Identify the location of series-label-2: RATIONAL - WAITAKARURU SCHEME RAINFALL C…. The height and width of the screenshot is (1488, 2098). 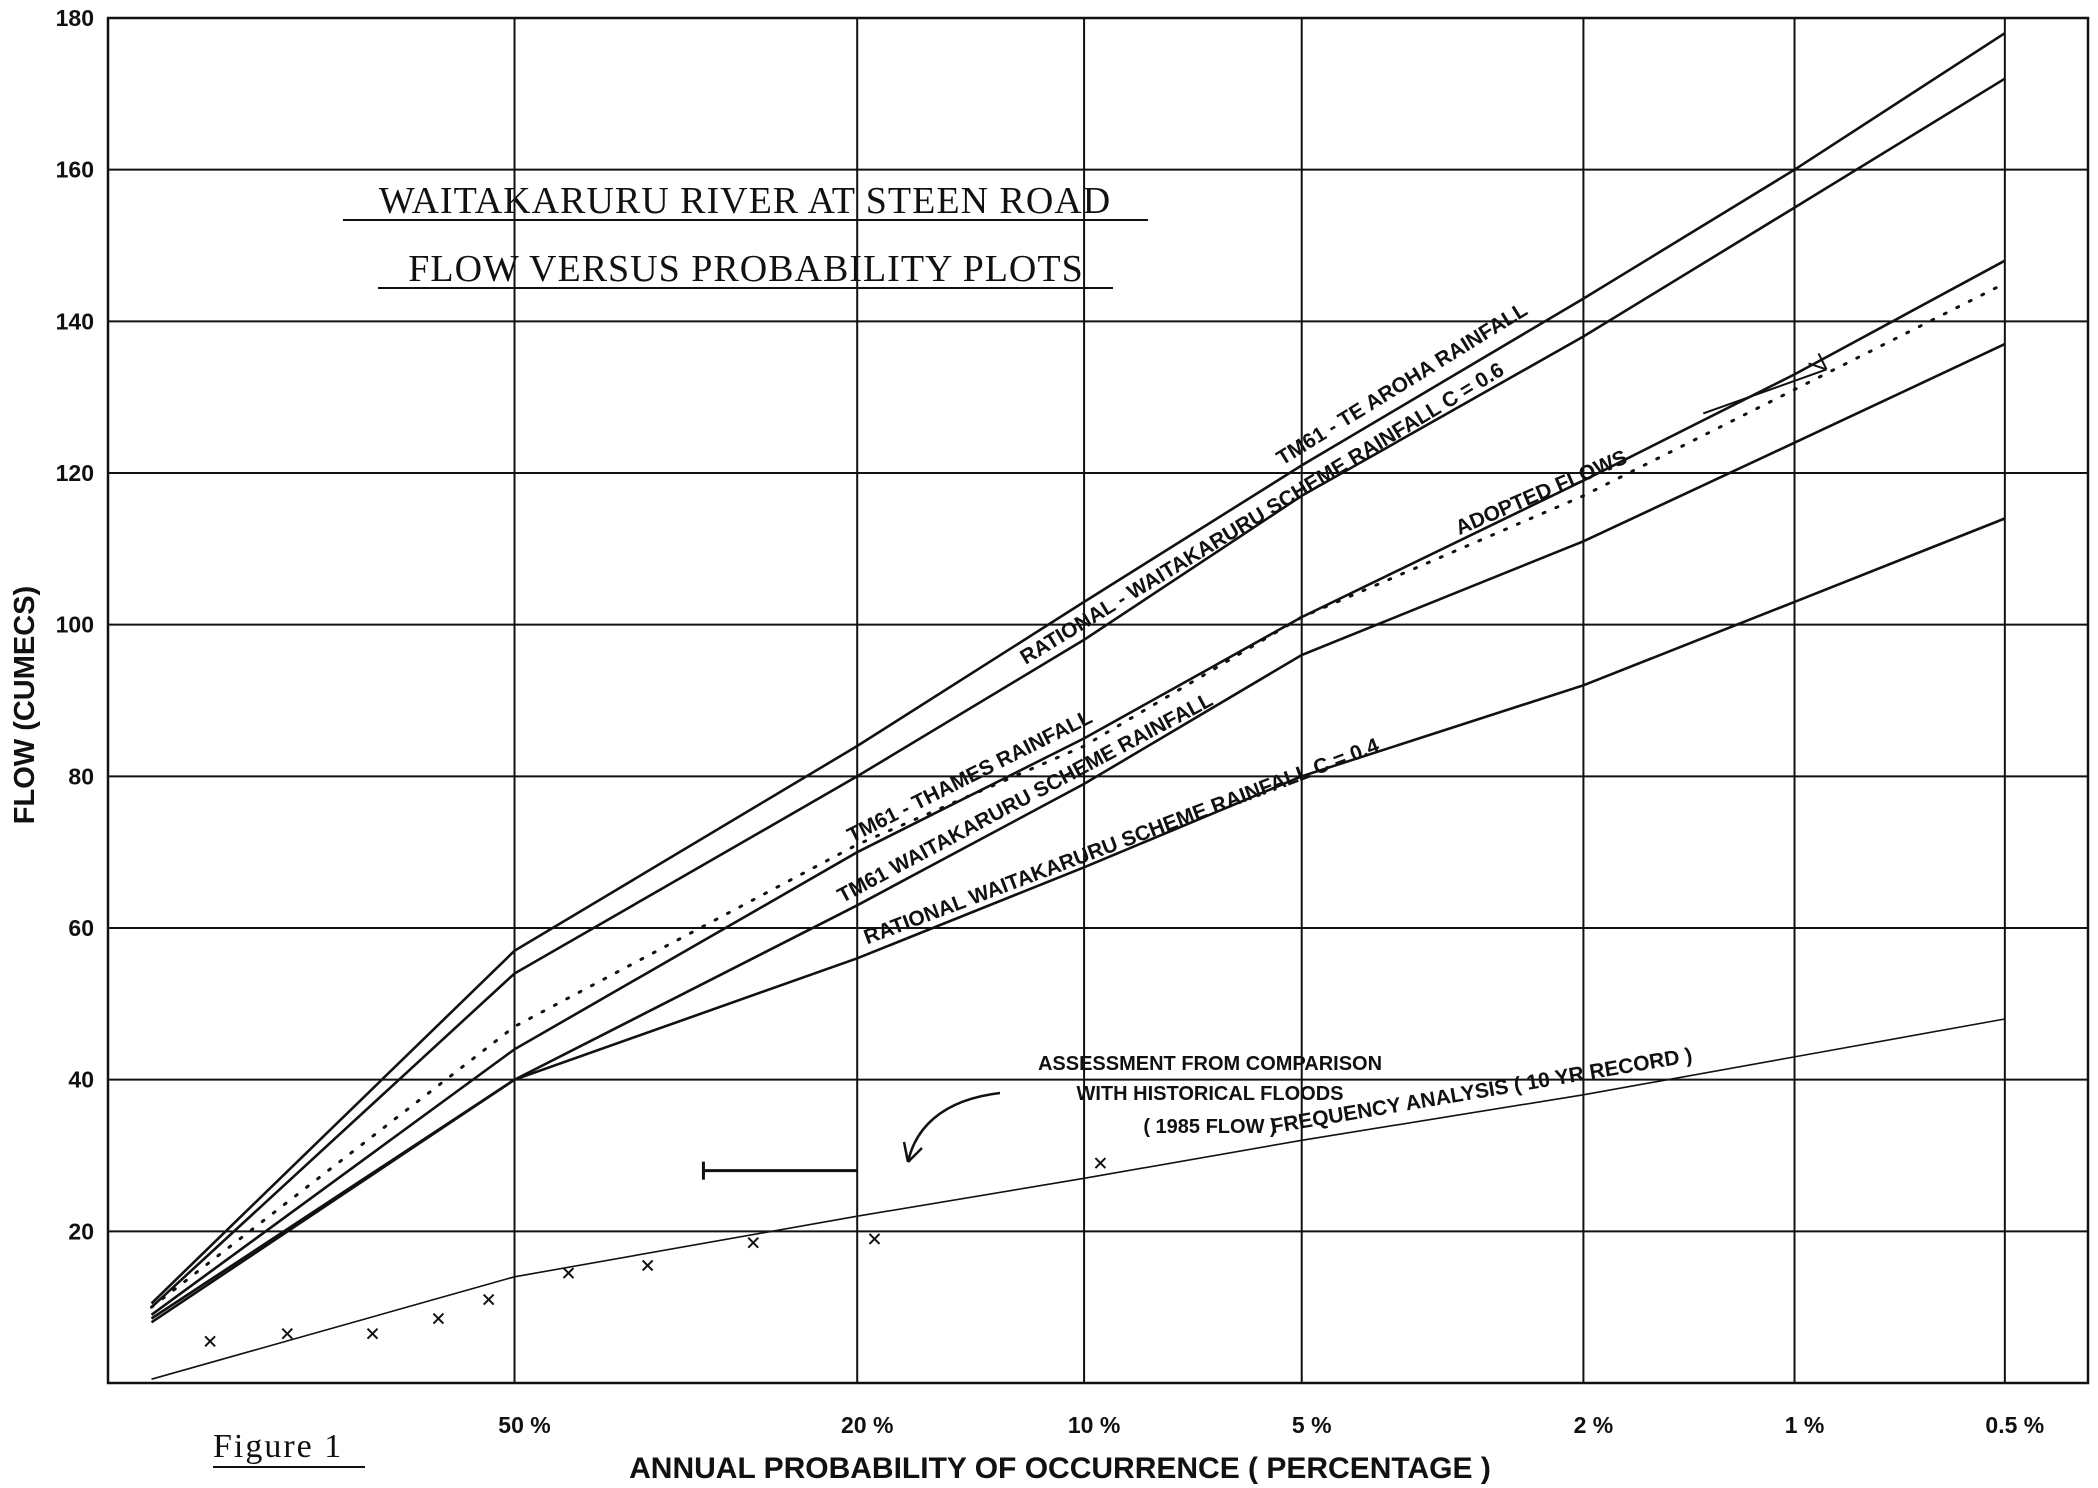
(1262, 513).